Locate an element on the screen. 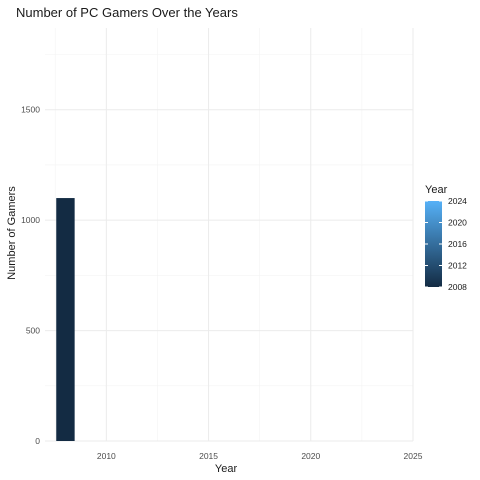 The width and height of the screenshot is (480, 480). y-tick-label: 1000 is located at coordinates (30, 220).